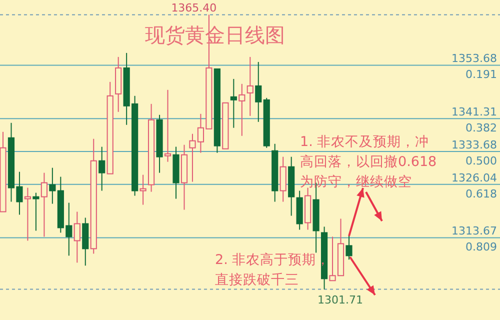 The width and height of the screenshot is (500, 320). What do you see at coordinates (481, 161) in the screenshot?
I see `annotation: 0.500` at bounding box center [481, 161].